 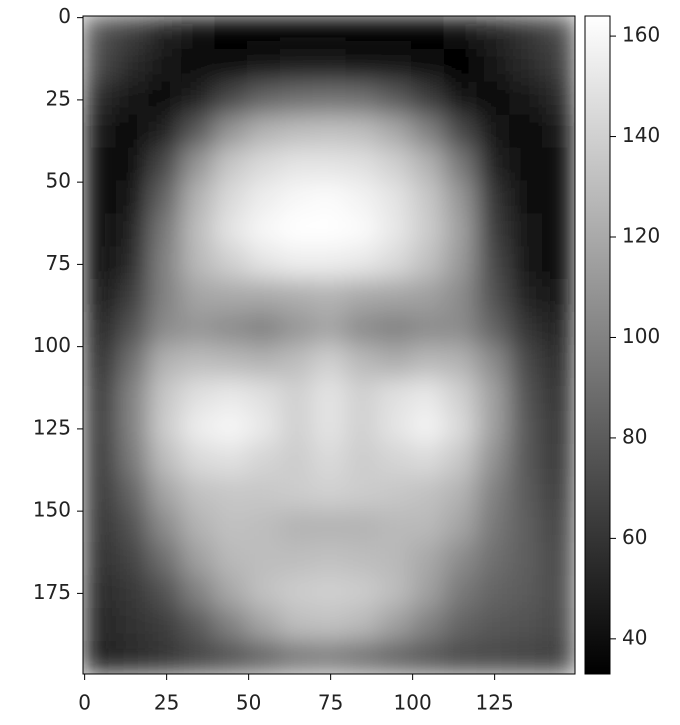 What do you see at coordinates (166, 703) in the screenshot?
I see `x-tick-label: 25` at bounding box center [166, 703].